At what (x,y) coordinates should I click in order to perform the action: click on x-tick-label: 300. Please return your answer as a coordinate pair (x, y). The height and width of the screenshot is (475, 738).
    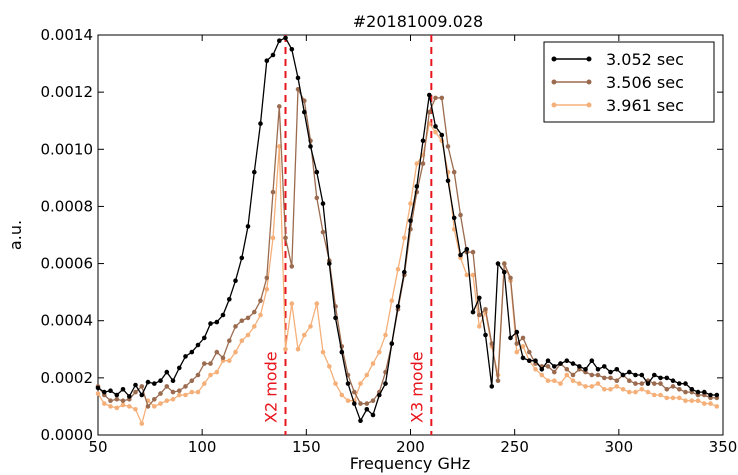
    Looking at the image, I should click on (619, 447).